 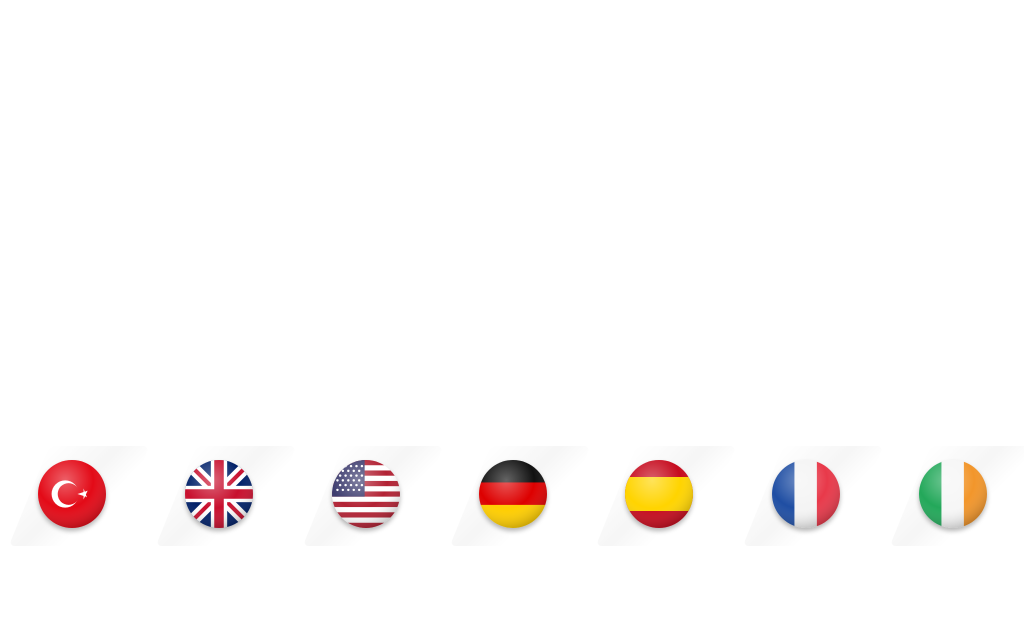 I want to click on language-option-us, so click(x=373, y=495).